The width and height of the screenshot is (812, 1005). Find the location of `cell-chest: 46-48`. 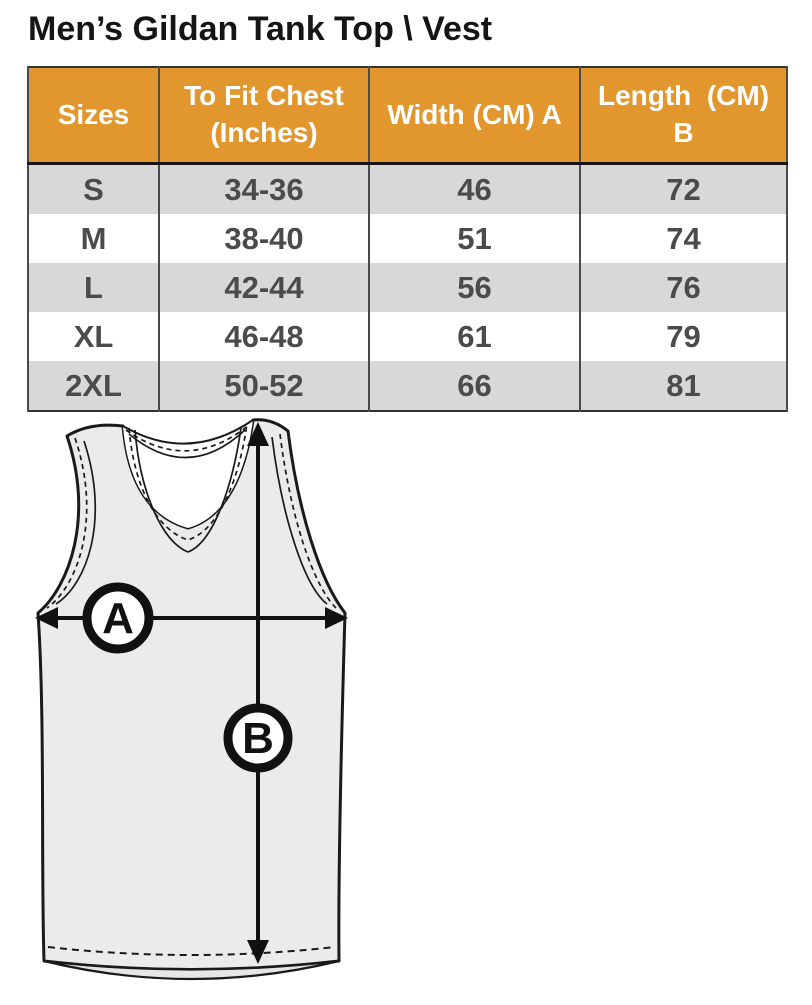

cell-chest: 46-48 is located at coordinates (264, 336).